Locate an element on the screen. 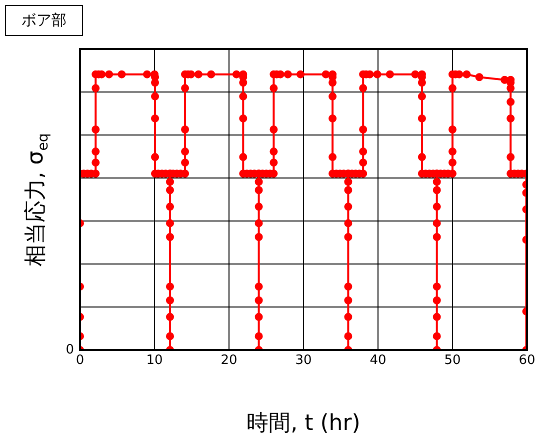 This screenshot has height=446, width=559. x-tick-label: 40 is located at coordinates (378, 360).